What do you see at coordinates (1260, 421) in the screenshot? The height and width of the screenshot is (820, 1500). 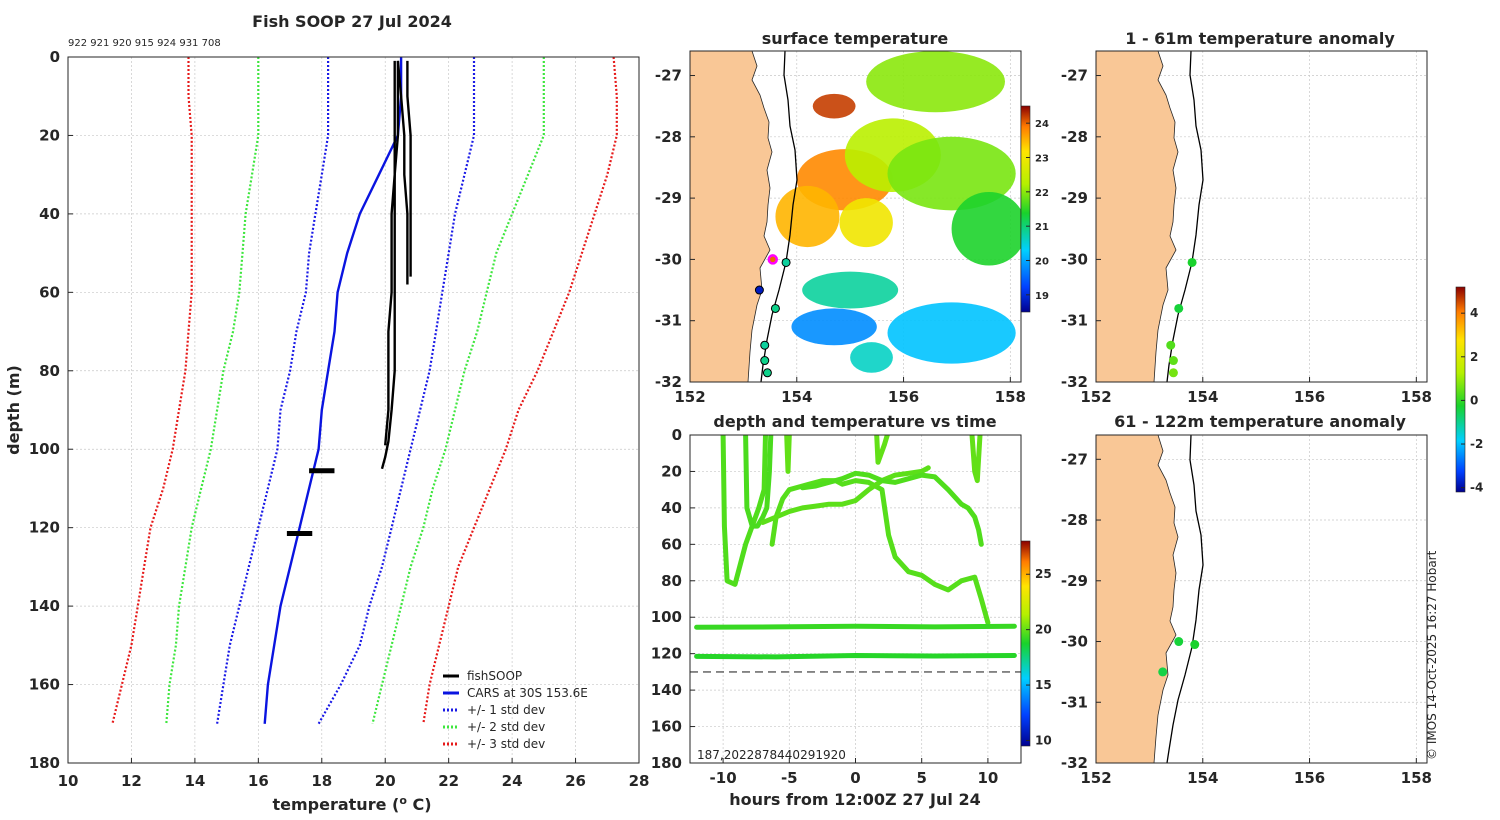 I see `anom2-title: 61 - 122m temperature anomaly` at bounding box center [1260, 421].